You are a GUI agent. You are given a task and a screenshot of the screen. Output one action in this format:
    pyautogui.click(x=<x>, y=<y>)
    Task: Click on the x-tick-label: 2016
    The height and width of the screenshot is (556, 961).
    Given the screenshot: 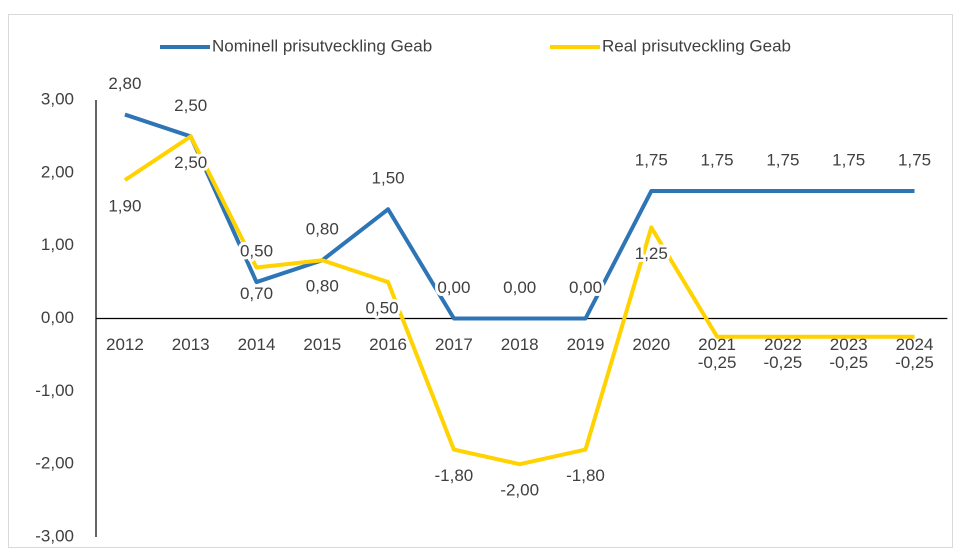 What is the action you would take?
    pyautogui.click(x=388, y=344)
    